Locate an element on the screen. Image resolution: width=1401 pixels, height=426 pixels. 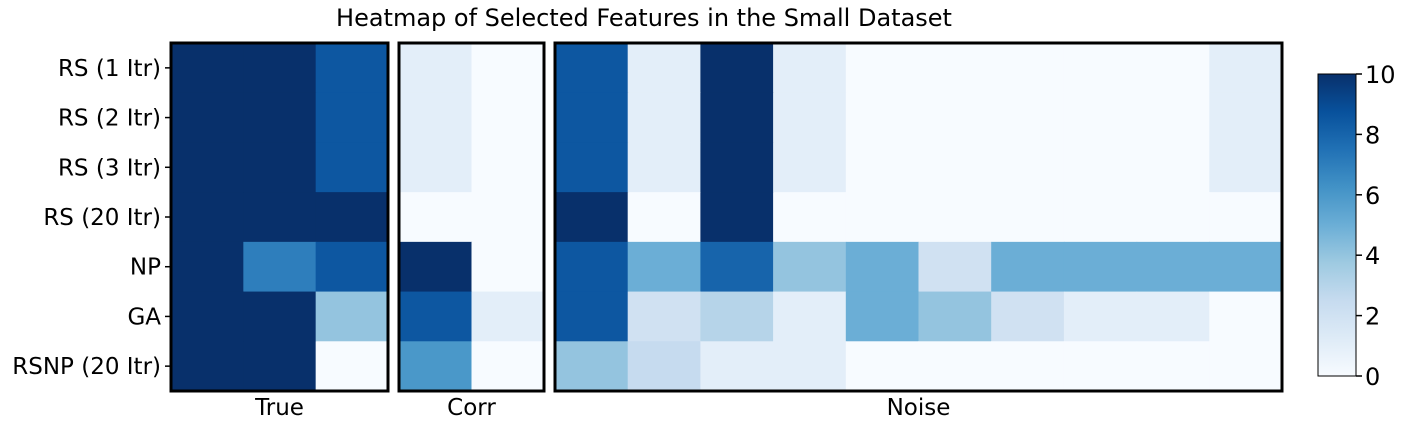
panel-true: True is located at coordinates (279, 231).